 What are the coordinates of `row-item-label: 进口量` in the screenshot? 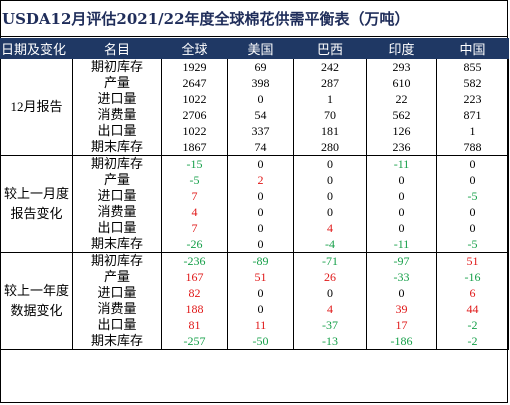 It's located at (117, 99).